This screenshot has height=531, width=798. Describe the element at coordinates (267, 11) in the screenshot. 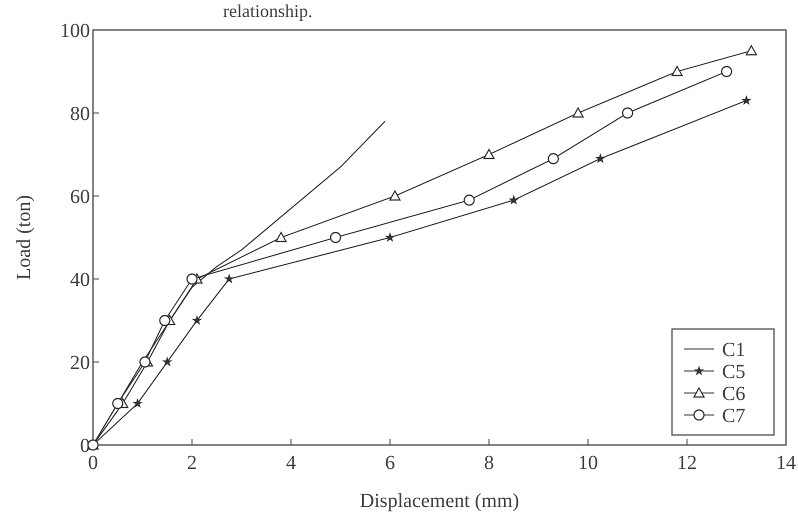

I see `text: relationship.` at that location.